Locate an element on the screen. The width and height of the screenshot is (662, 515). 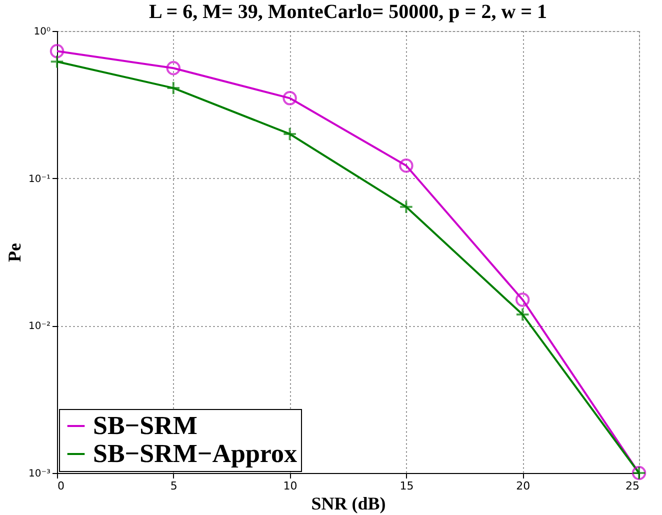
legend-label: SB−SRM is located at coordinates (145, 425).